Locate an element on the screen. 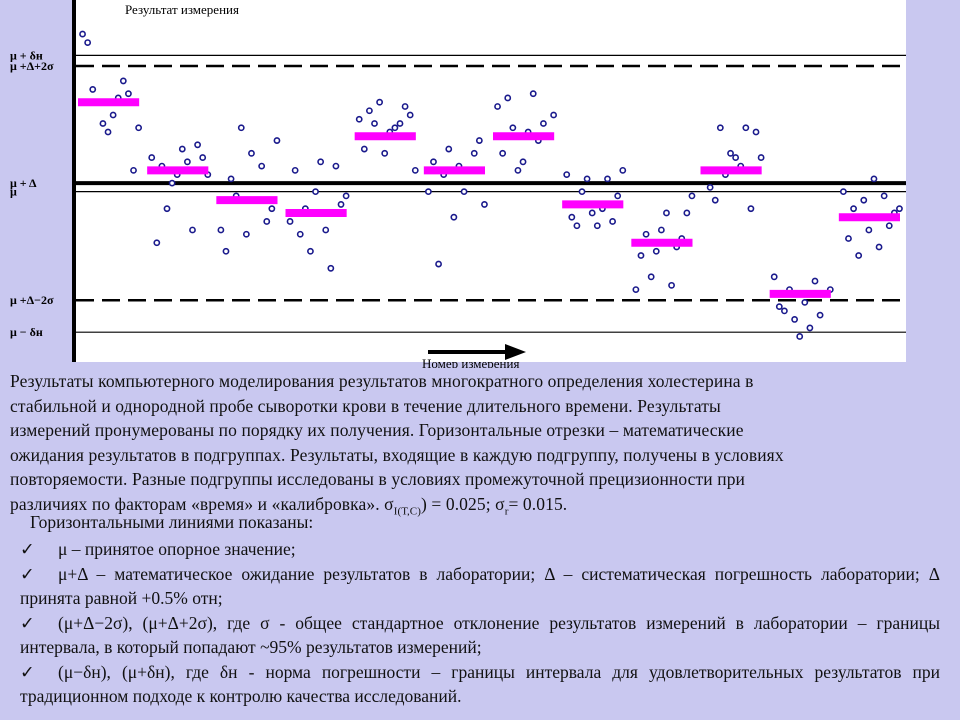  legend-item-text: μ – принятое опорное значение; is located at coordinates (177, 549).